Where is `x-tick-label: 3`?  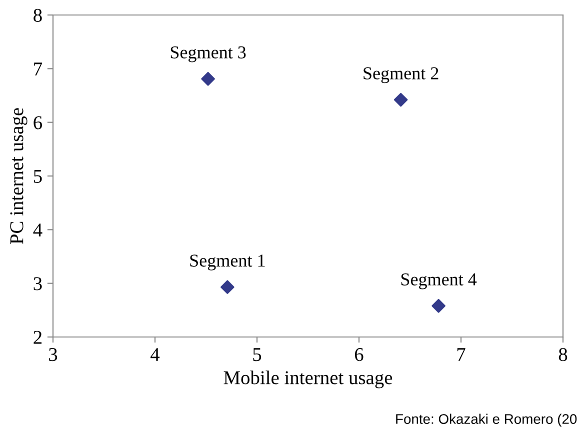
x-tick-label: 3 is located at coordinates (53, 355).